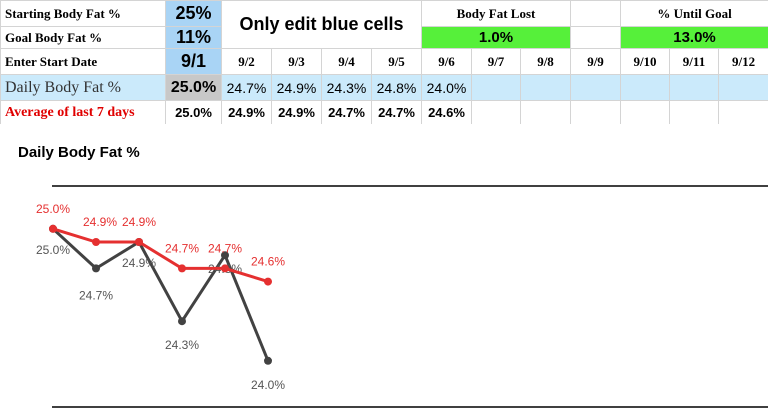 This screenshot has height=409, width=768. I want to click on daily-series-data-label: 24.3%, so click(182, 345).